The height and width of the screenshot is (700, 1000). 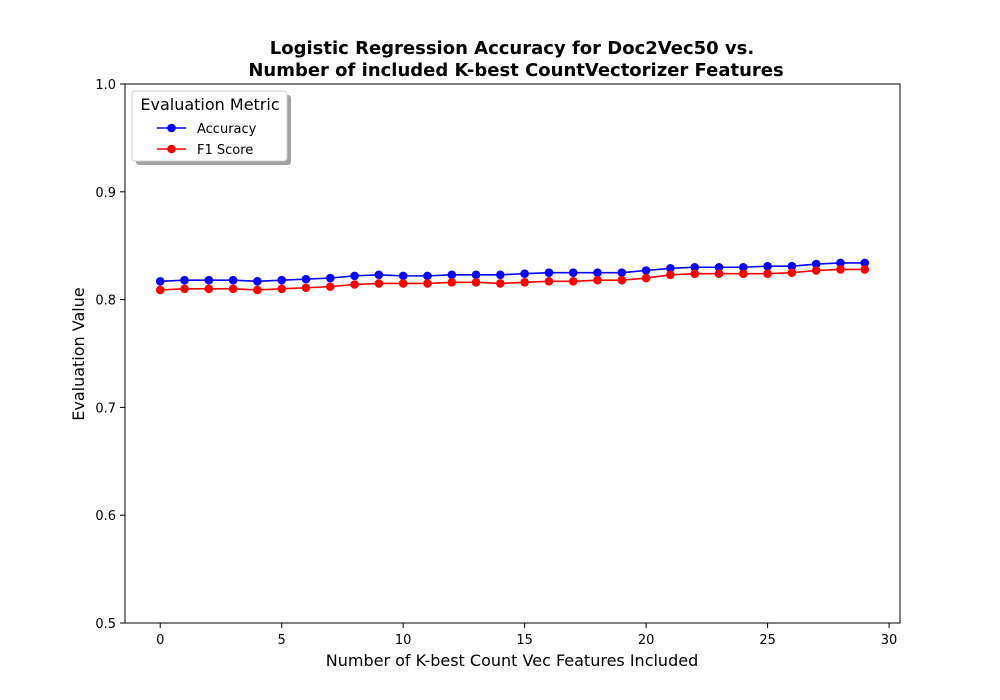 I want to click on x-tick-label: 5, so click(x=282, y=640).